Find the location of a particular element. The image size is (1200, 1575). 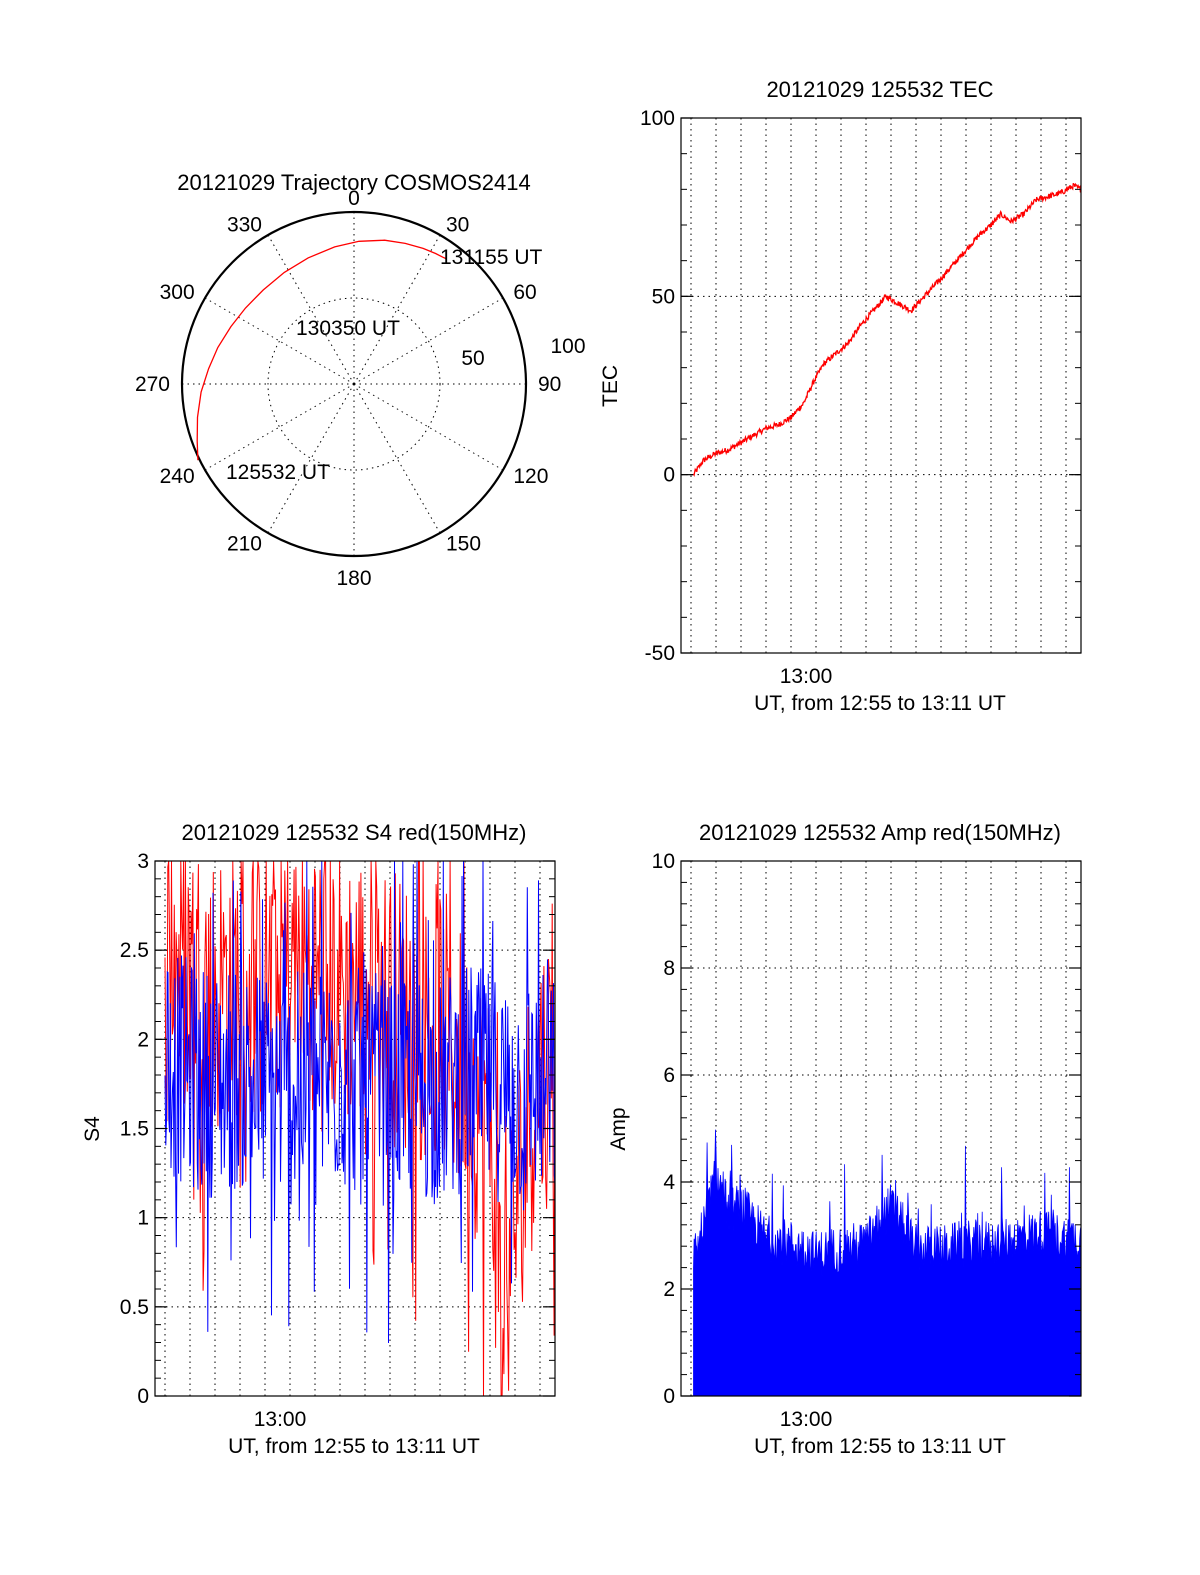

polar-azimuth-tick: 120 is located at coordinates (530, 476).